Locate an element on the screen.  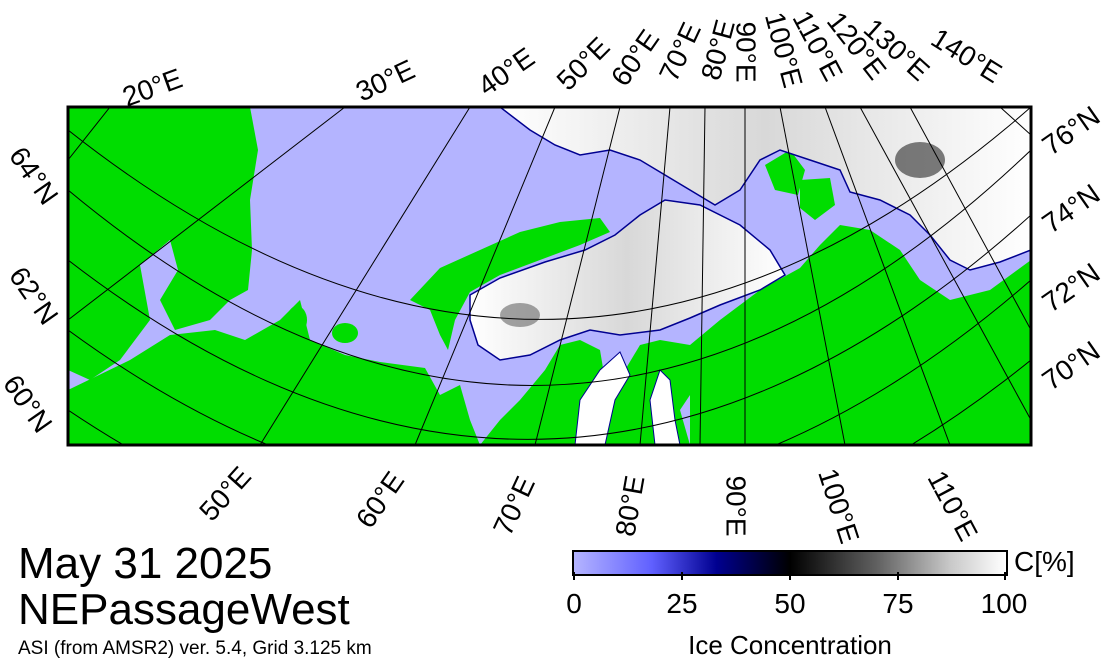
colorbar-tick: 75 is located at coordinates (898, 603).